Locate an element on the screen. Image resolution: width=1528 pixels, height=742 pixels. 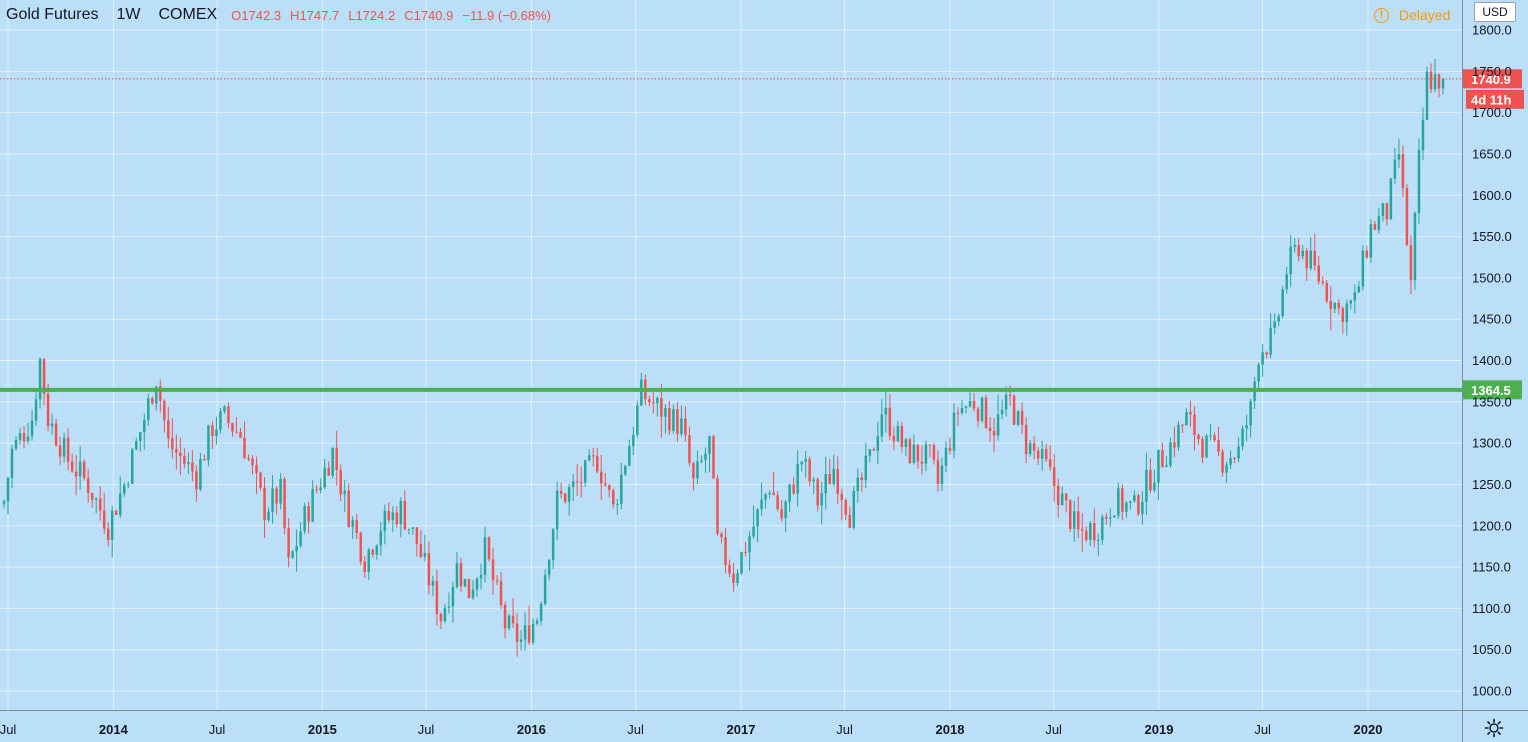
y-tick-label: 1200.0 is located at coordinates (1492, 525).